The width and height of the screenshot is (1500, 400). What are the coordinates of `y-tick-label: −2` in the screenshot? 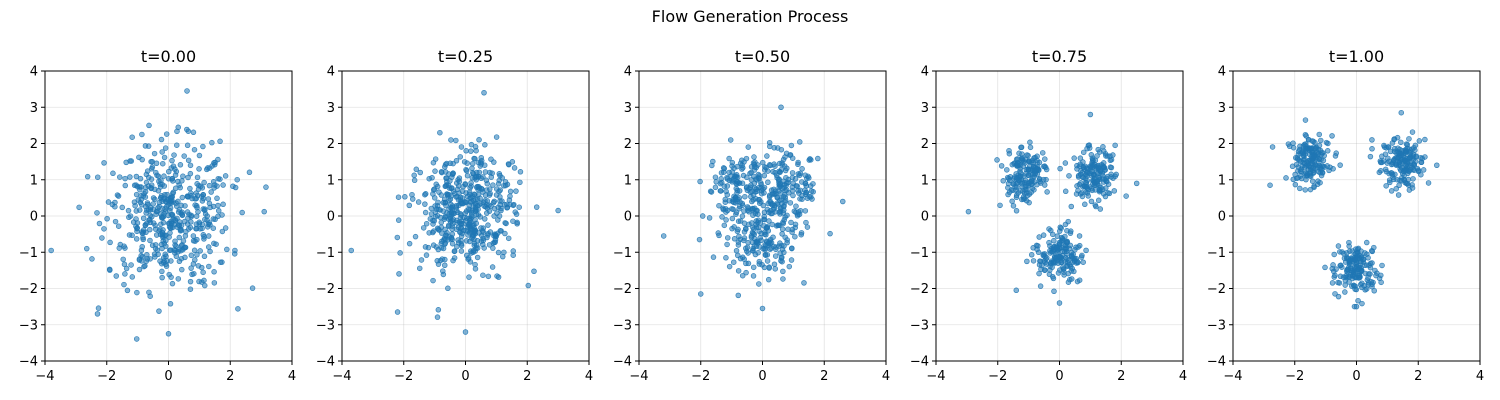 It's located at (28, 289).